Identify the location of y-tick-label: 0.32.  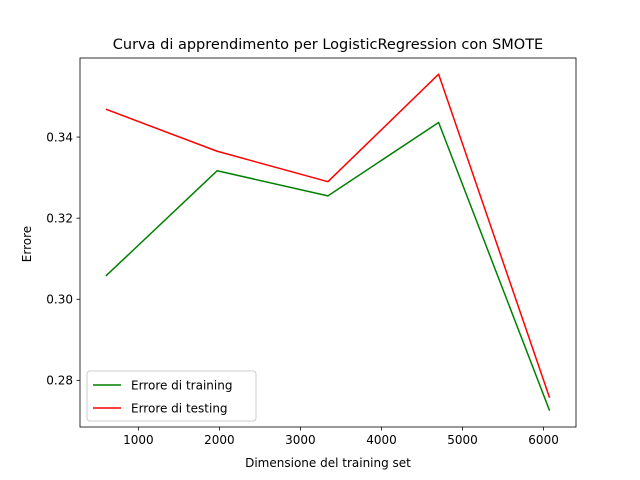
(59, 218).